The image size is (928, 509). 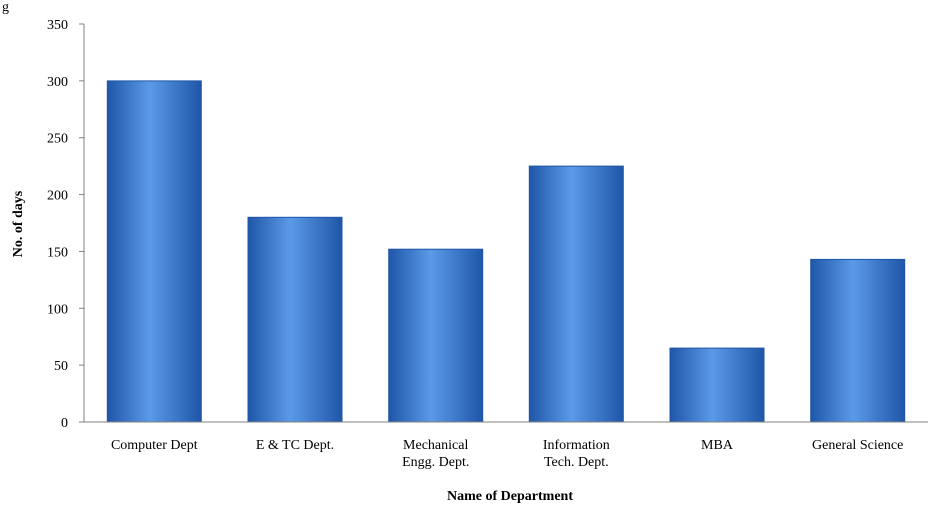 I want to click on x-tick-label-5: General Science, so click(x=857, y=445).